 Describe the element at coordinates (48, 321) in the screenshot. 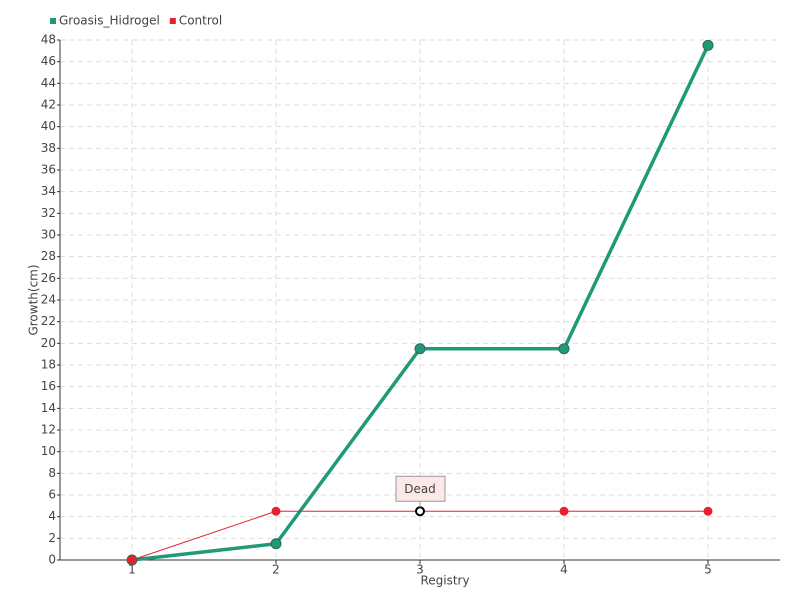

I see `y-tick-label: 22` at that location.